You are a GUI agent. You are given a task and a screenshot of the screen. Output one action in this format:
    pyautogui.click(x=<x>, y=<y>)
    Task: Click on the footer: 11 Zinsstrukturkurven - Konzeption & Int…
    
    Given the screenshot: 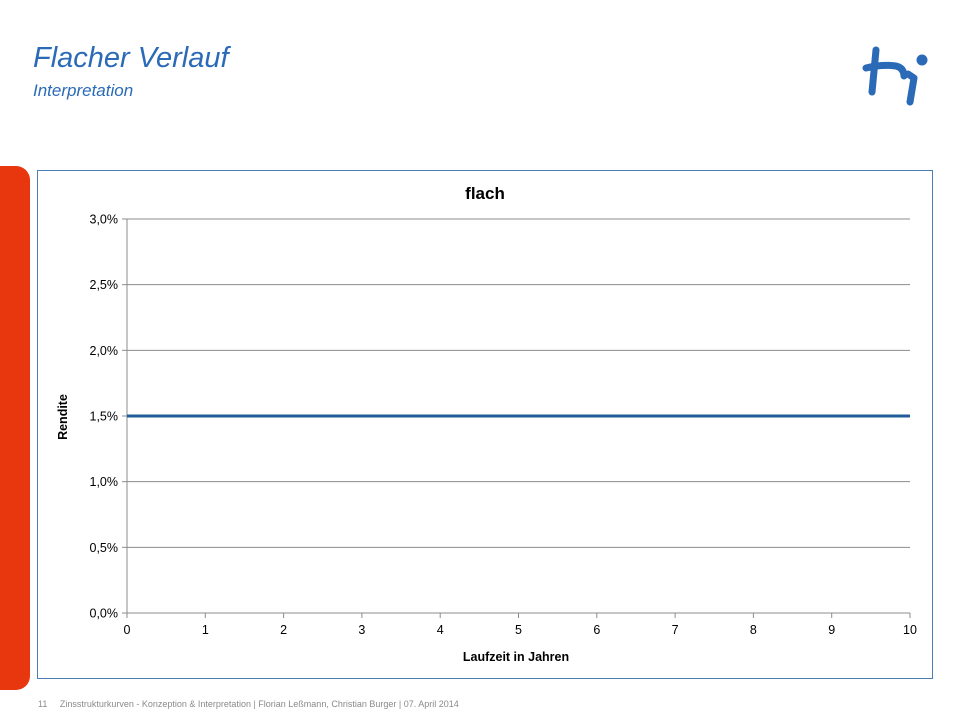 What is the action you would take?
    pyautogui.click(x=248, y=704)
    